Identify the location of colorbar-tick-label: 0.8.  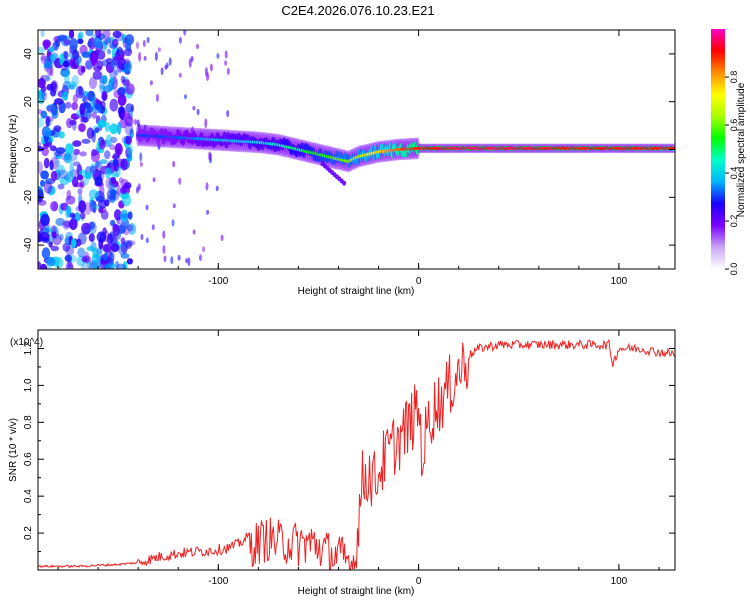
(734, 77).